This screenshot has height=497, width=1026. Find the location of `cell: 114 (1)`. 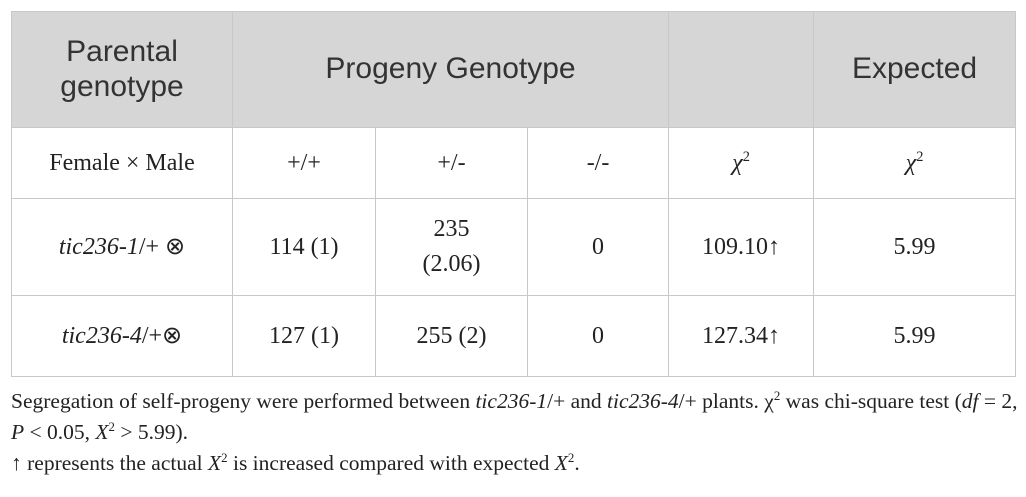

cell: 114 (1) is located at coordinates (304, 247).